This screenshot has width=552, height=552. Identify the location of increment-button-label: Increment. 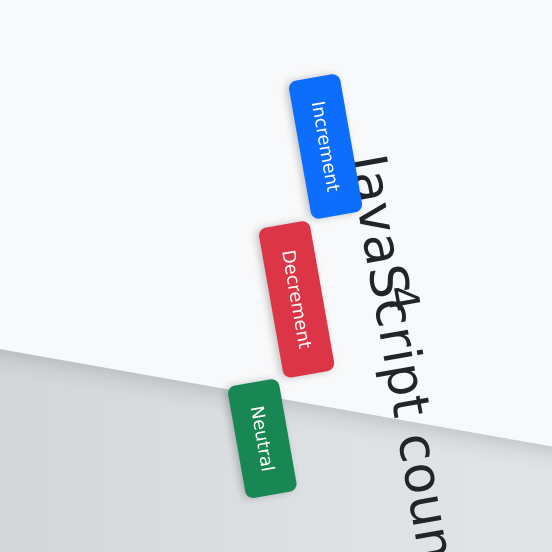
(325, 146).